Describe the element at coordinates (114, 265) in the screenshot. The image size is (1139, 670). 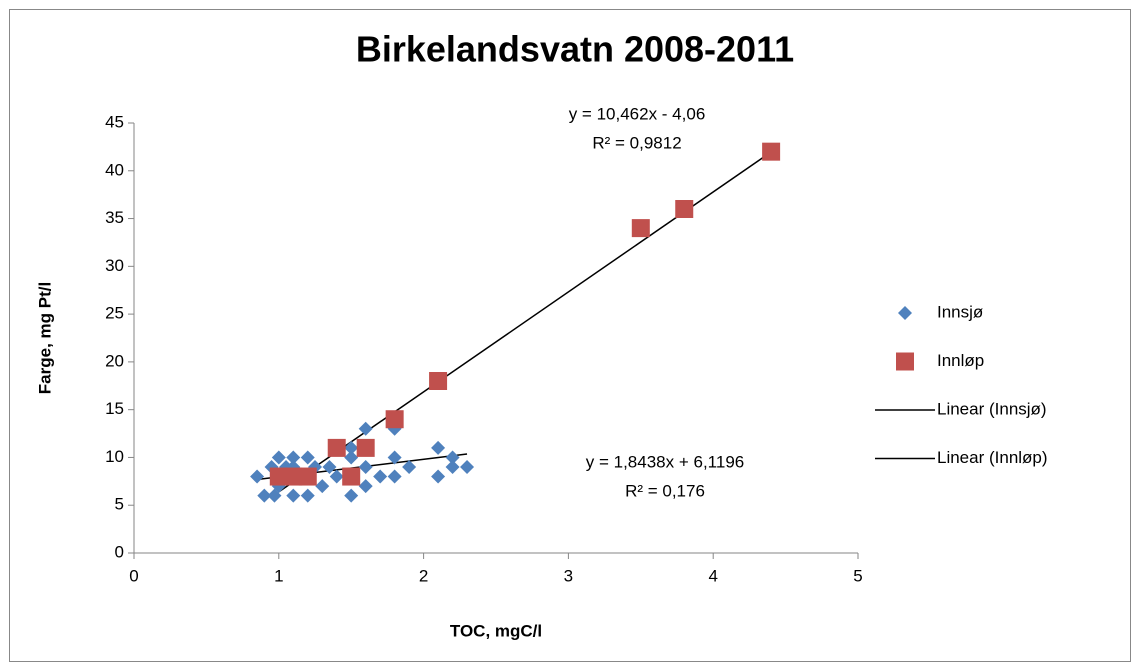
I see `y-tick-label: 30` at that location.